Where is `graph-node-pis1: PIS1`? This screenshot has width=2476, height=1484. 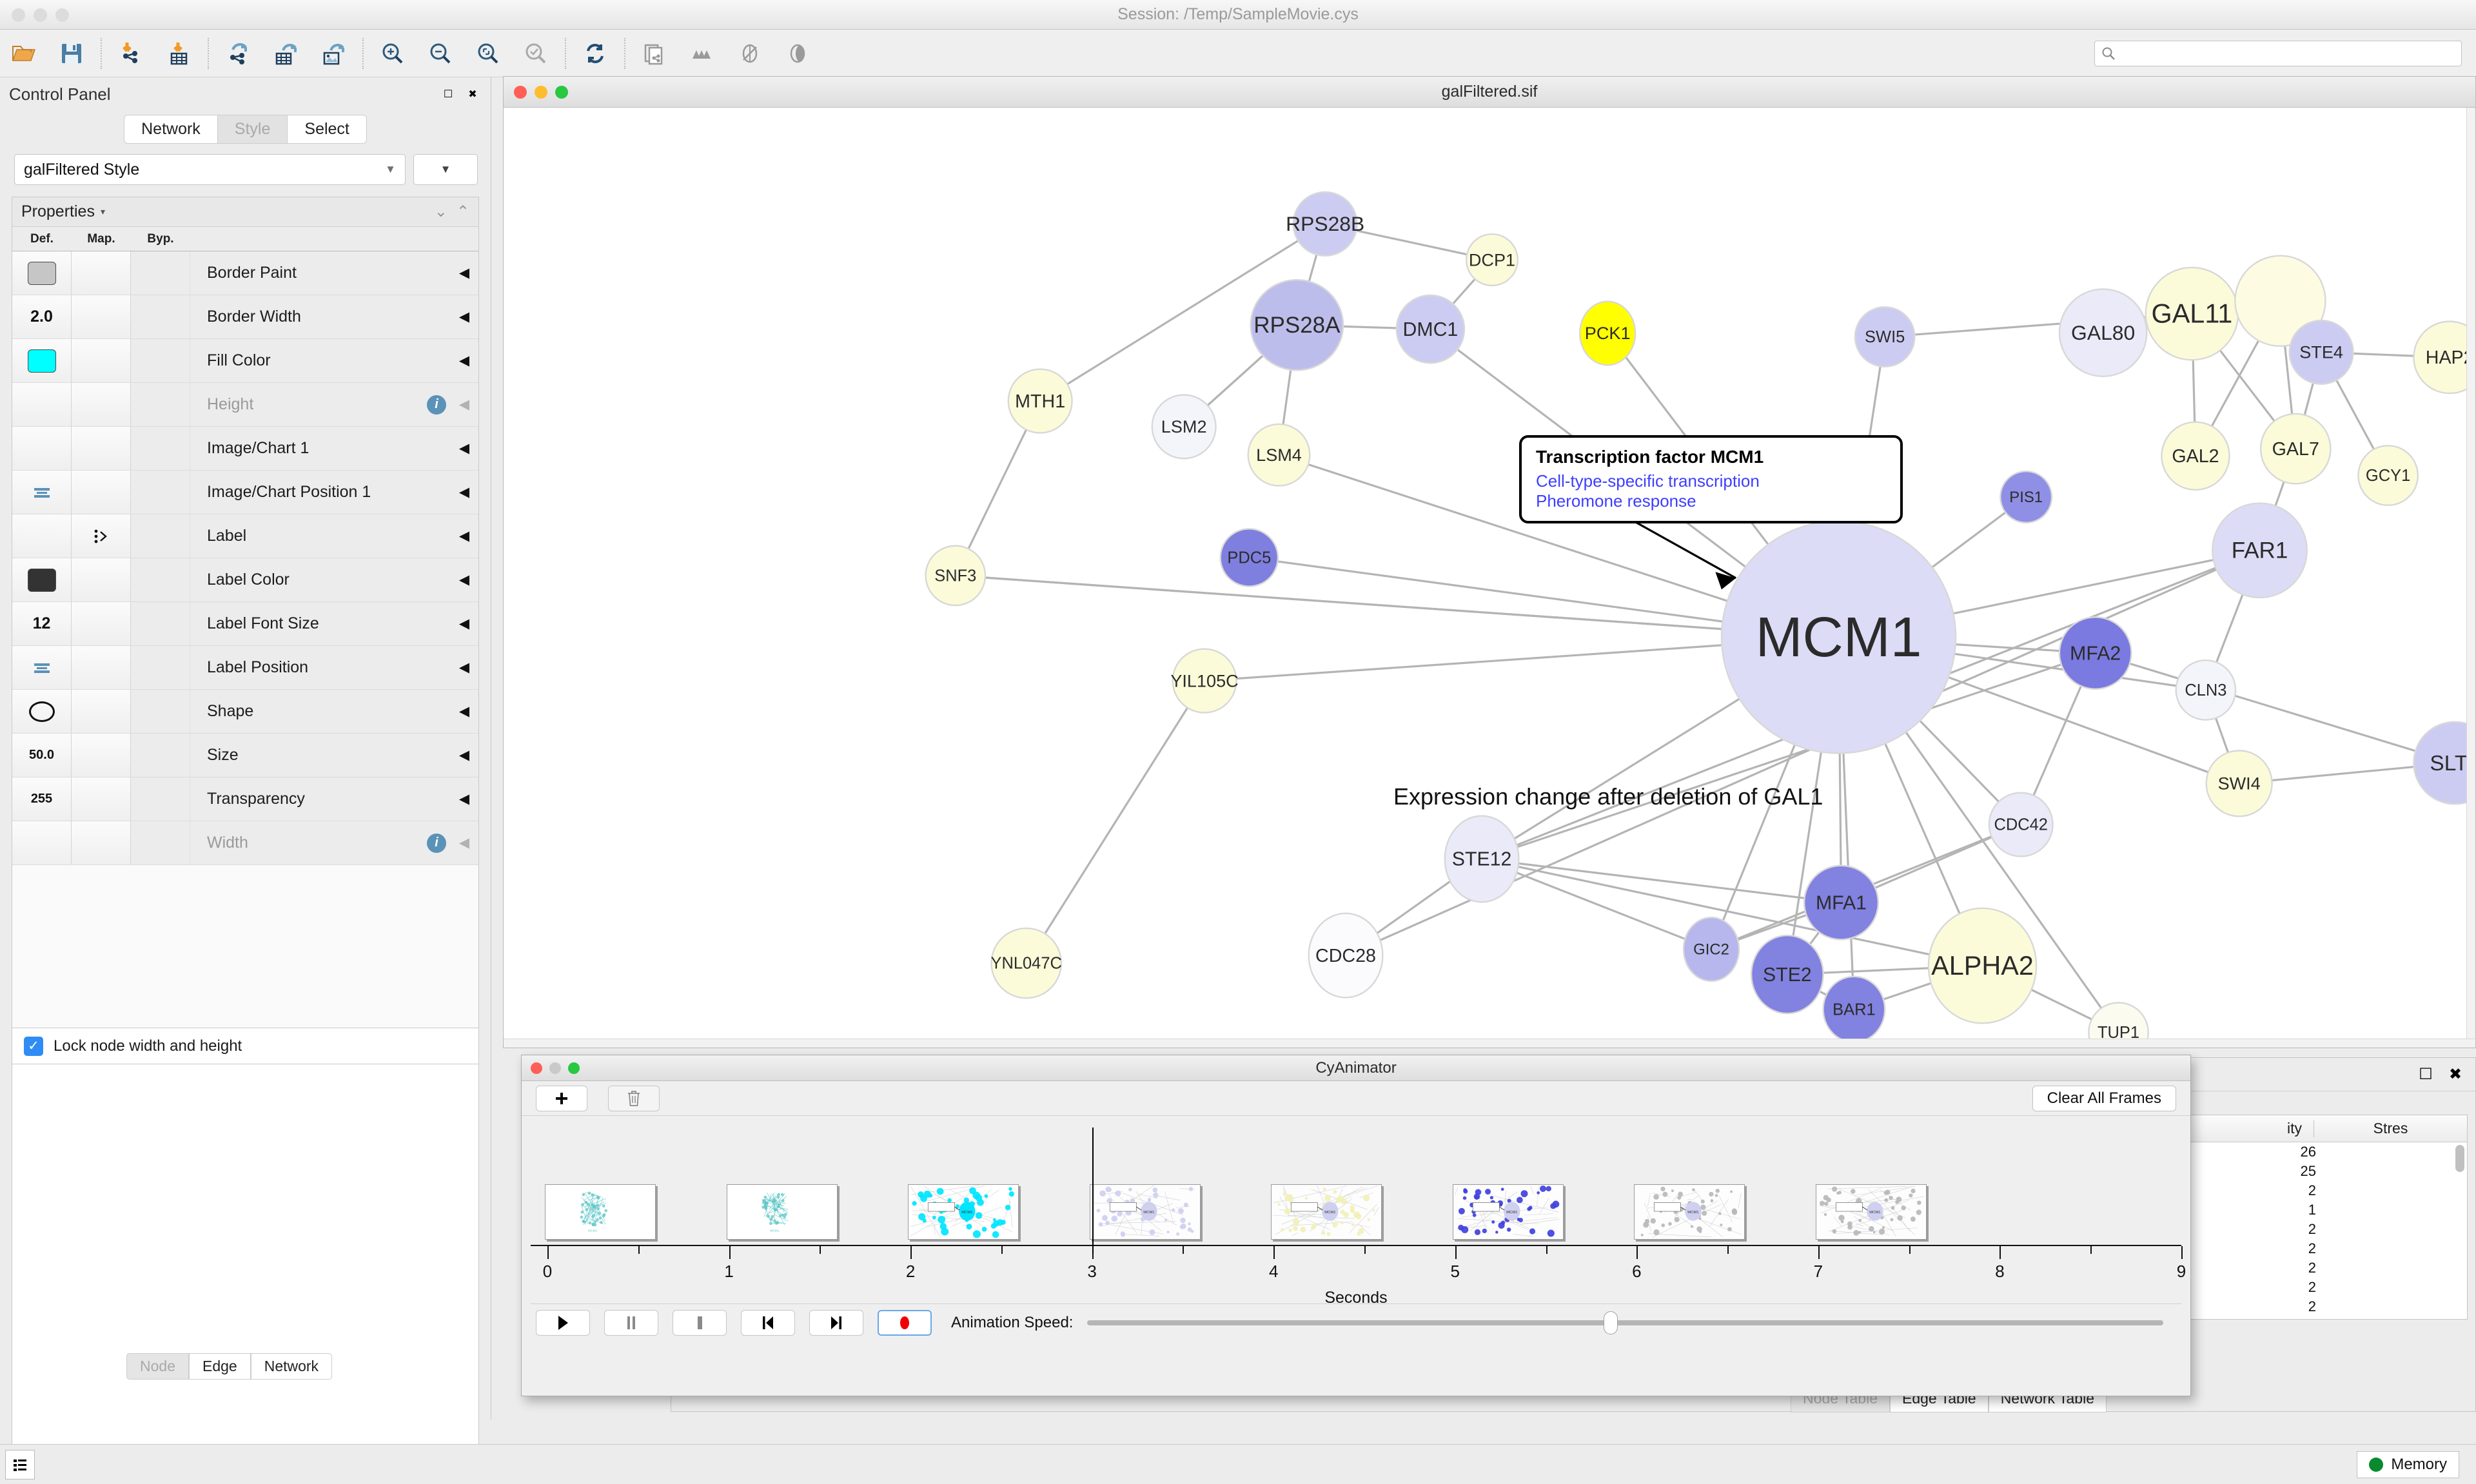
graph-node-pis1: PIS1 is located at coordinates (2026, 496).